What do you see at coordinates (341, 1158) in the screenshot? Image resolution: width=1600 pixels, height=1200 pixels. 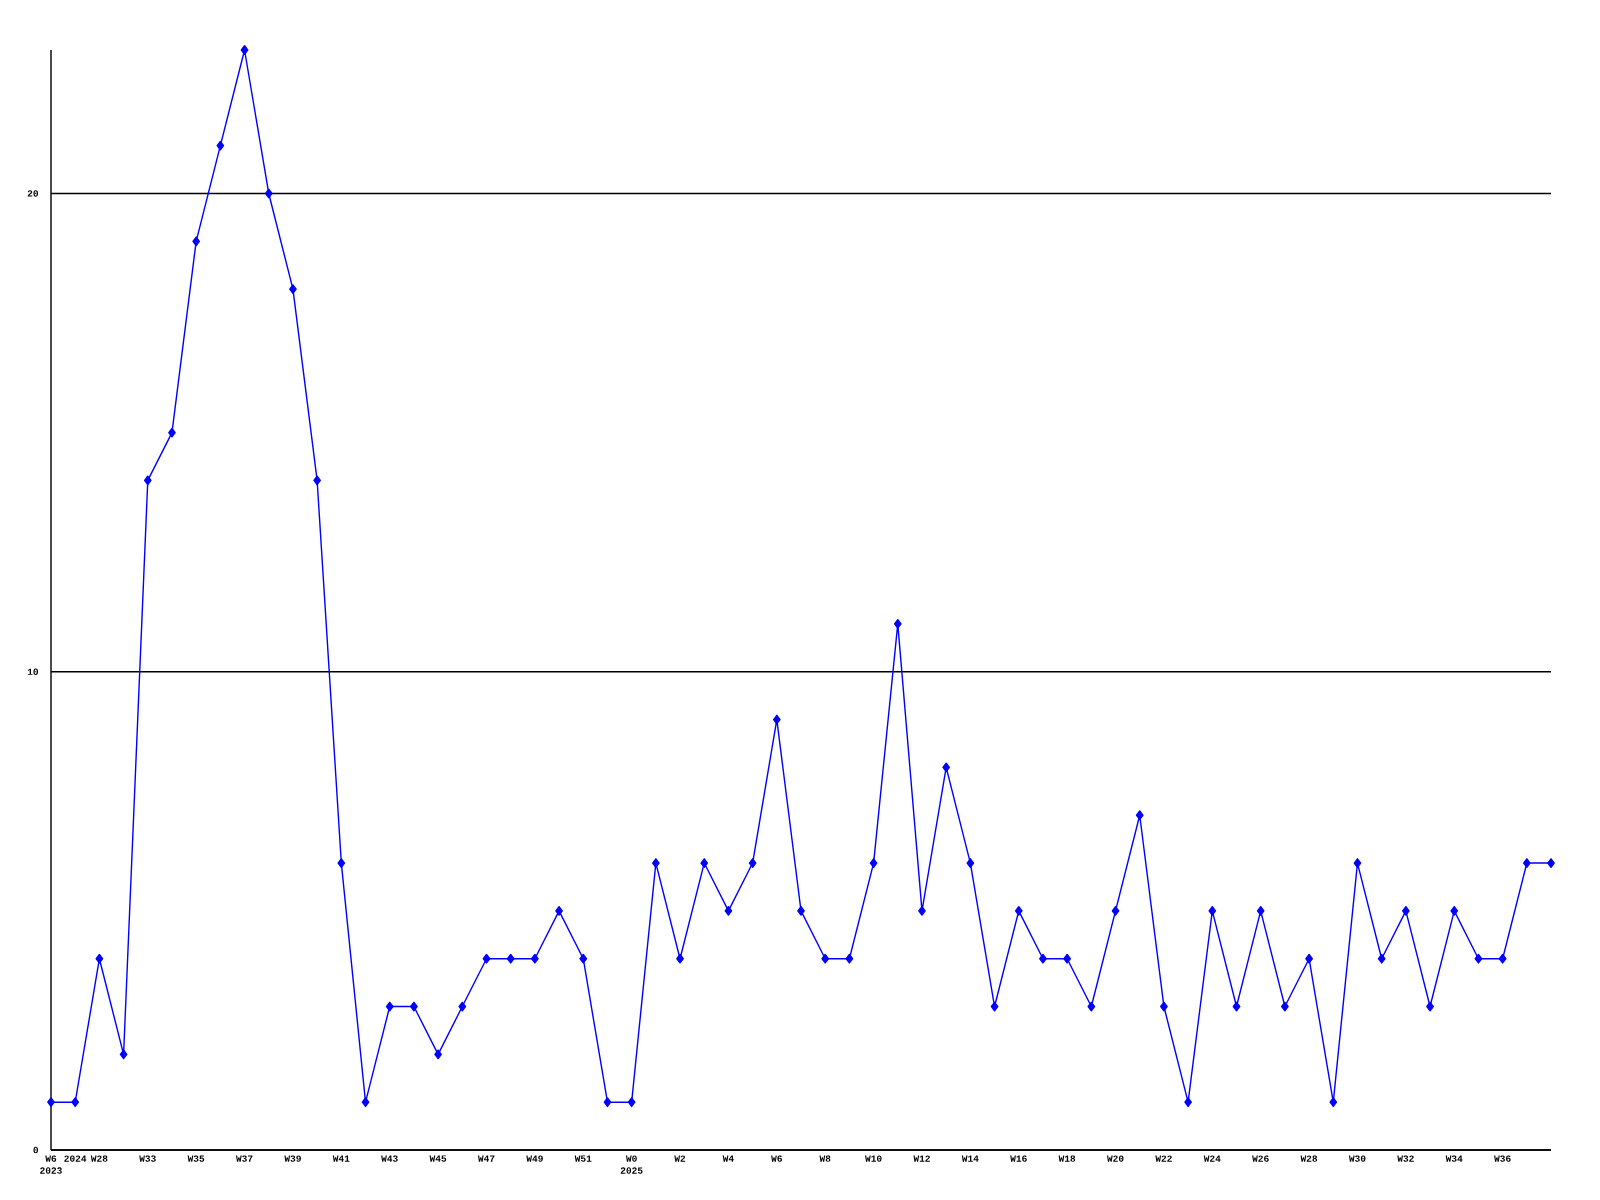 I see `x-tick-label: W41` at bounding box center [341, 1158].